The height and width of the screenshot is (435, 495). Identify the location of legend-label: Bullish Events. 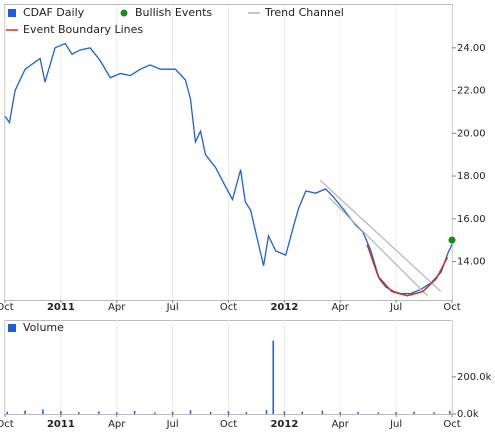
(173, 12).